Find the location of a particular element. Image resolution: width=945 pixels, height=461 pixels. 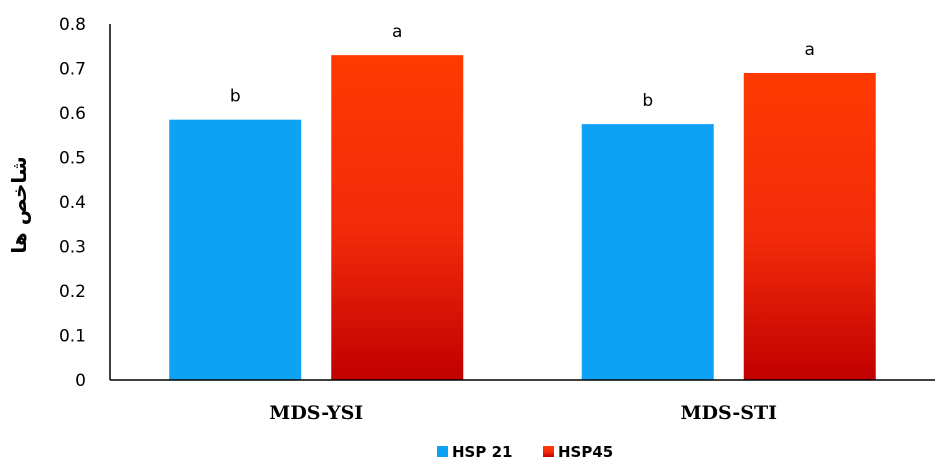

y-tick-label: 0.1 is located at coordinates (72, 337).